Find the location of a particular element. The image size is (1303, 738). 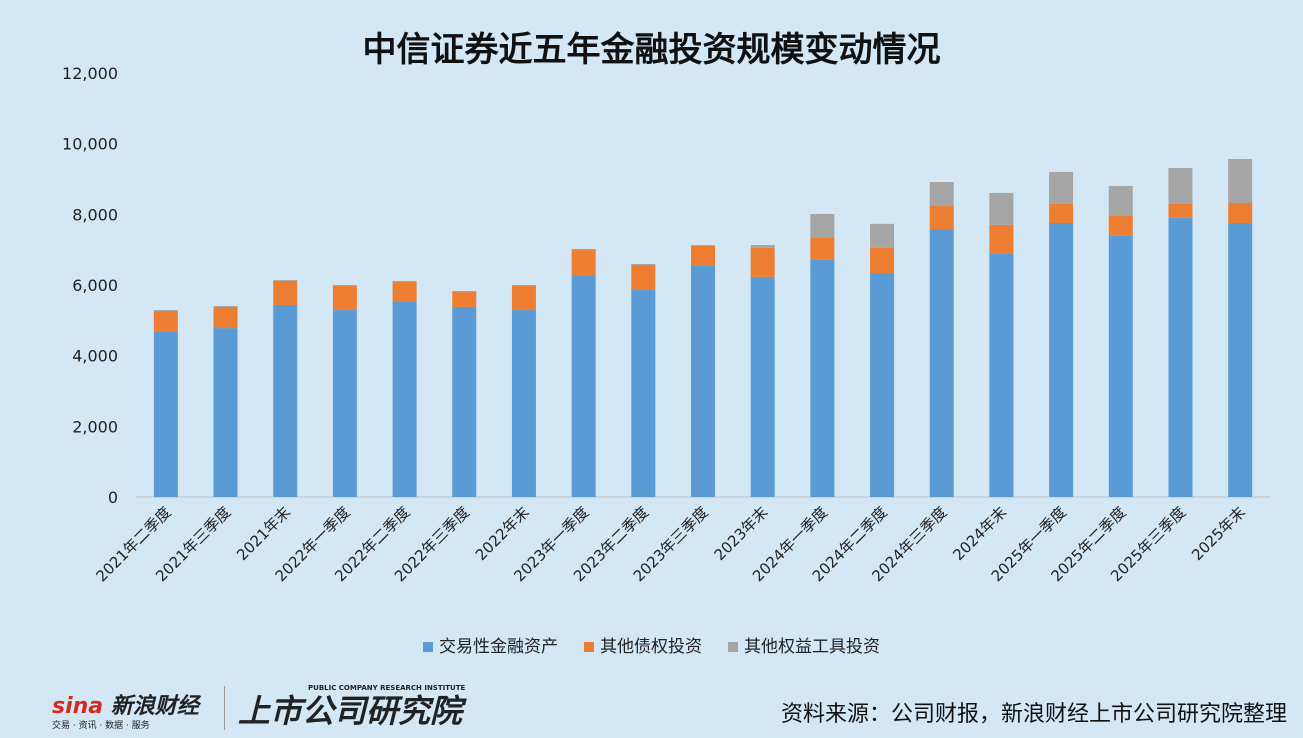

divider is located at coordinates (224, 708).